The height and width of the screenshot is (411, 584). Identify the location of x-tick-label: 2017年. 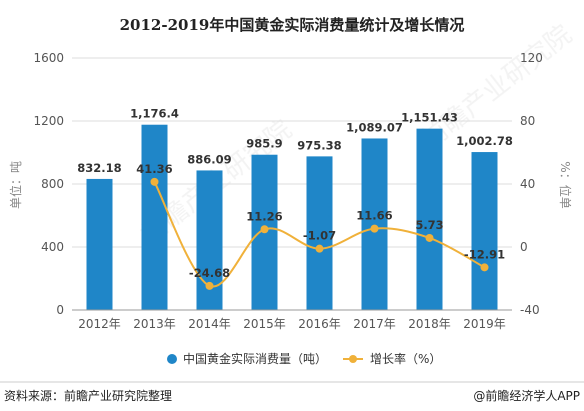
(374, 324).